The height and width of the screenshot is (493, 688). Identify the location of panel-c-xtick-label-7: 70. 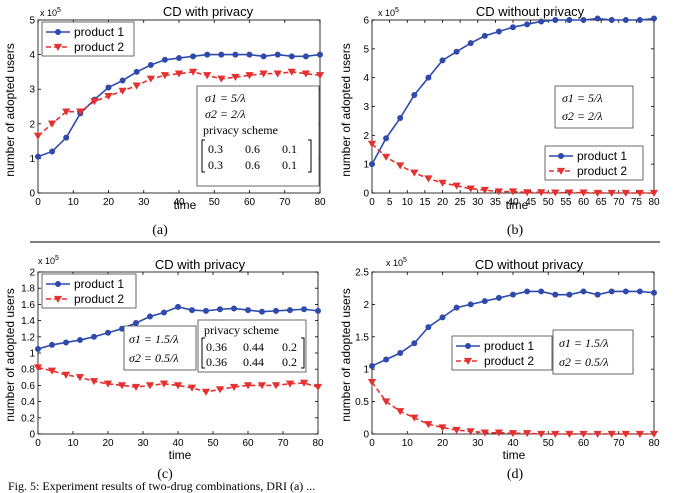
(283, 443).